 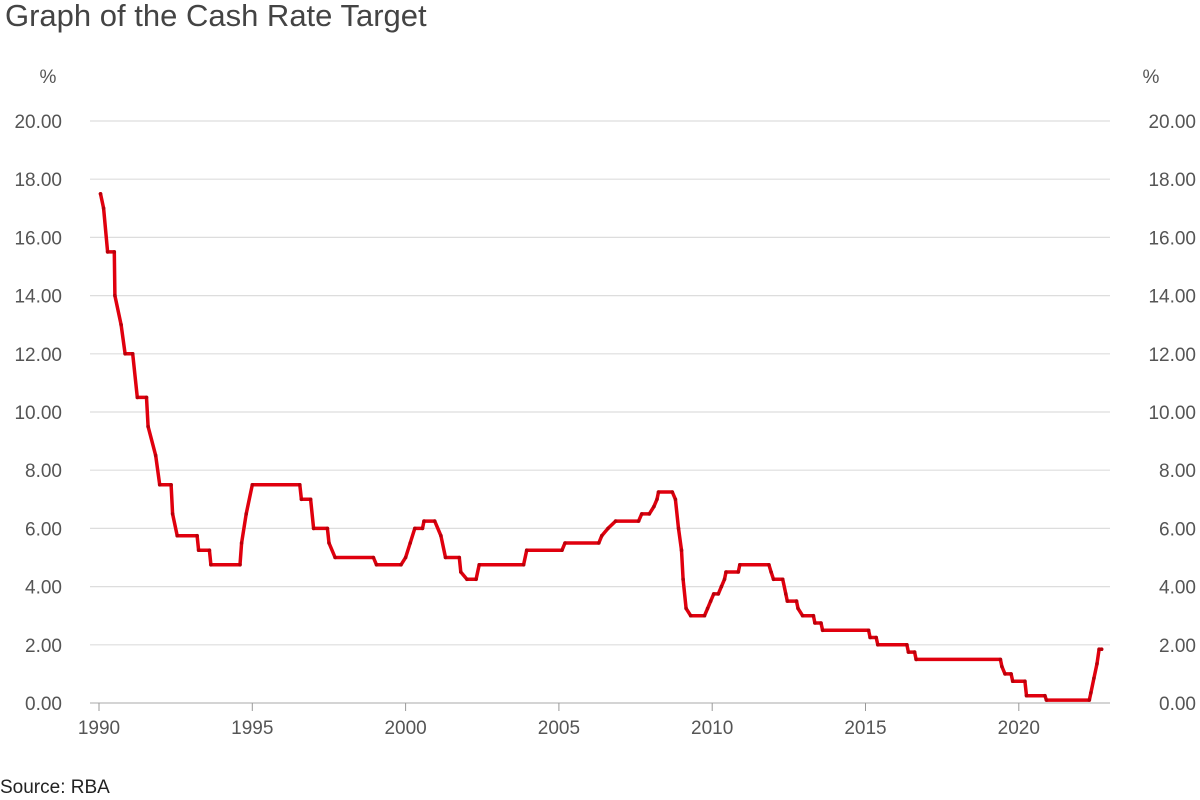 I want to click on y-unit-right: %, so click(x=1151, y=77).